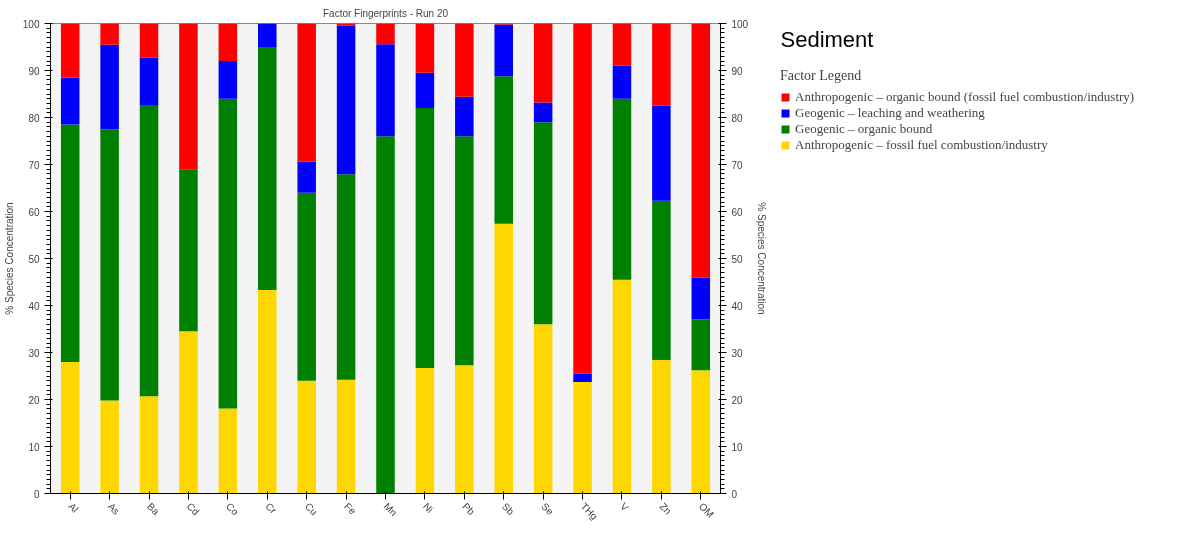  Describe the element at coordinates (34, 447) in the screenshot. I see `y-tick-label: 10` at that location.